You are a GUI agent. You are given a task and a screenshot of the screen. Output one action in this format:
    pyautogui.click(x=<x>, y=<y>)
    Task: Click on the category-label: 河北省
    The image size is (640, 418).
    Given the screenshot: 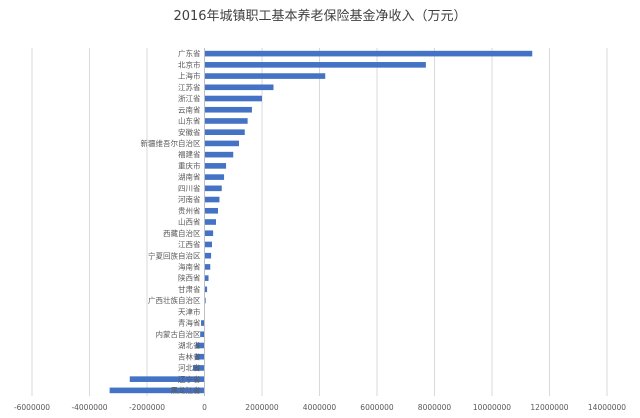 What is the action you would take?
    pyautogui.click(x=189, y=368)
    